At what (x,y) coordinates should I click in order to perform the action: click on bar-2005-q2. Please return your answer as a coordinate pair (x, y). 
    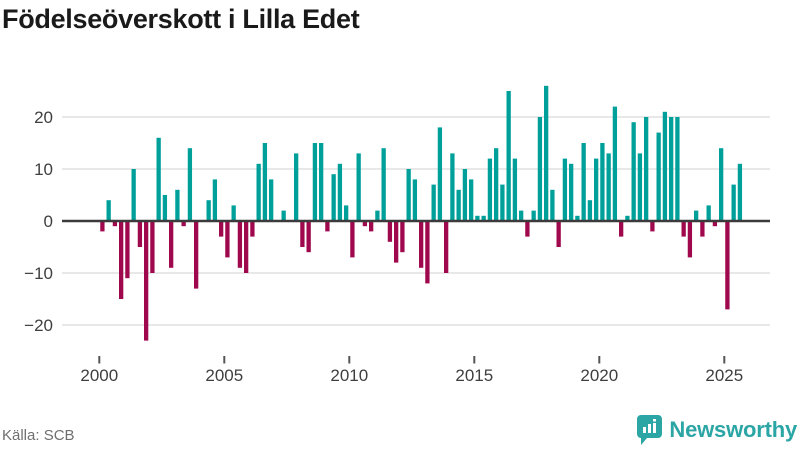
    Looking at the image, I should click on (233, 213).